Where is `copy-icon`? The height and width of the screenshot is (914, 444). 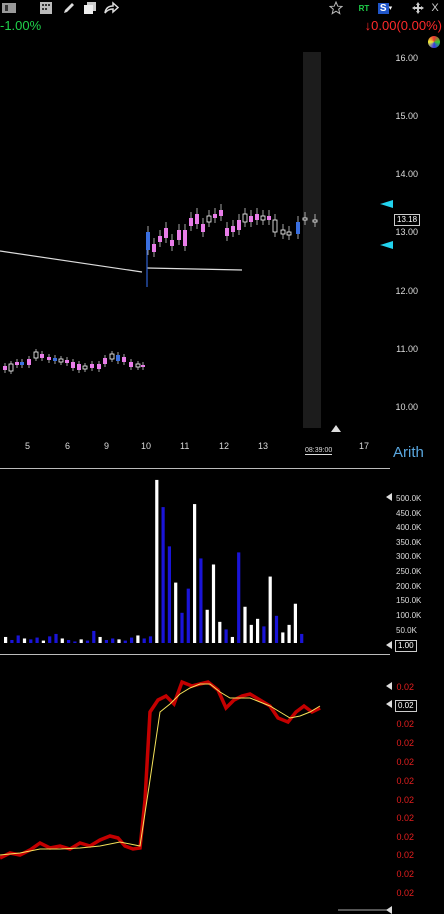 copy-icon is located at coordinates (90, 8).